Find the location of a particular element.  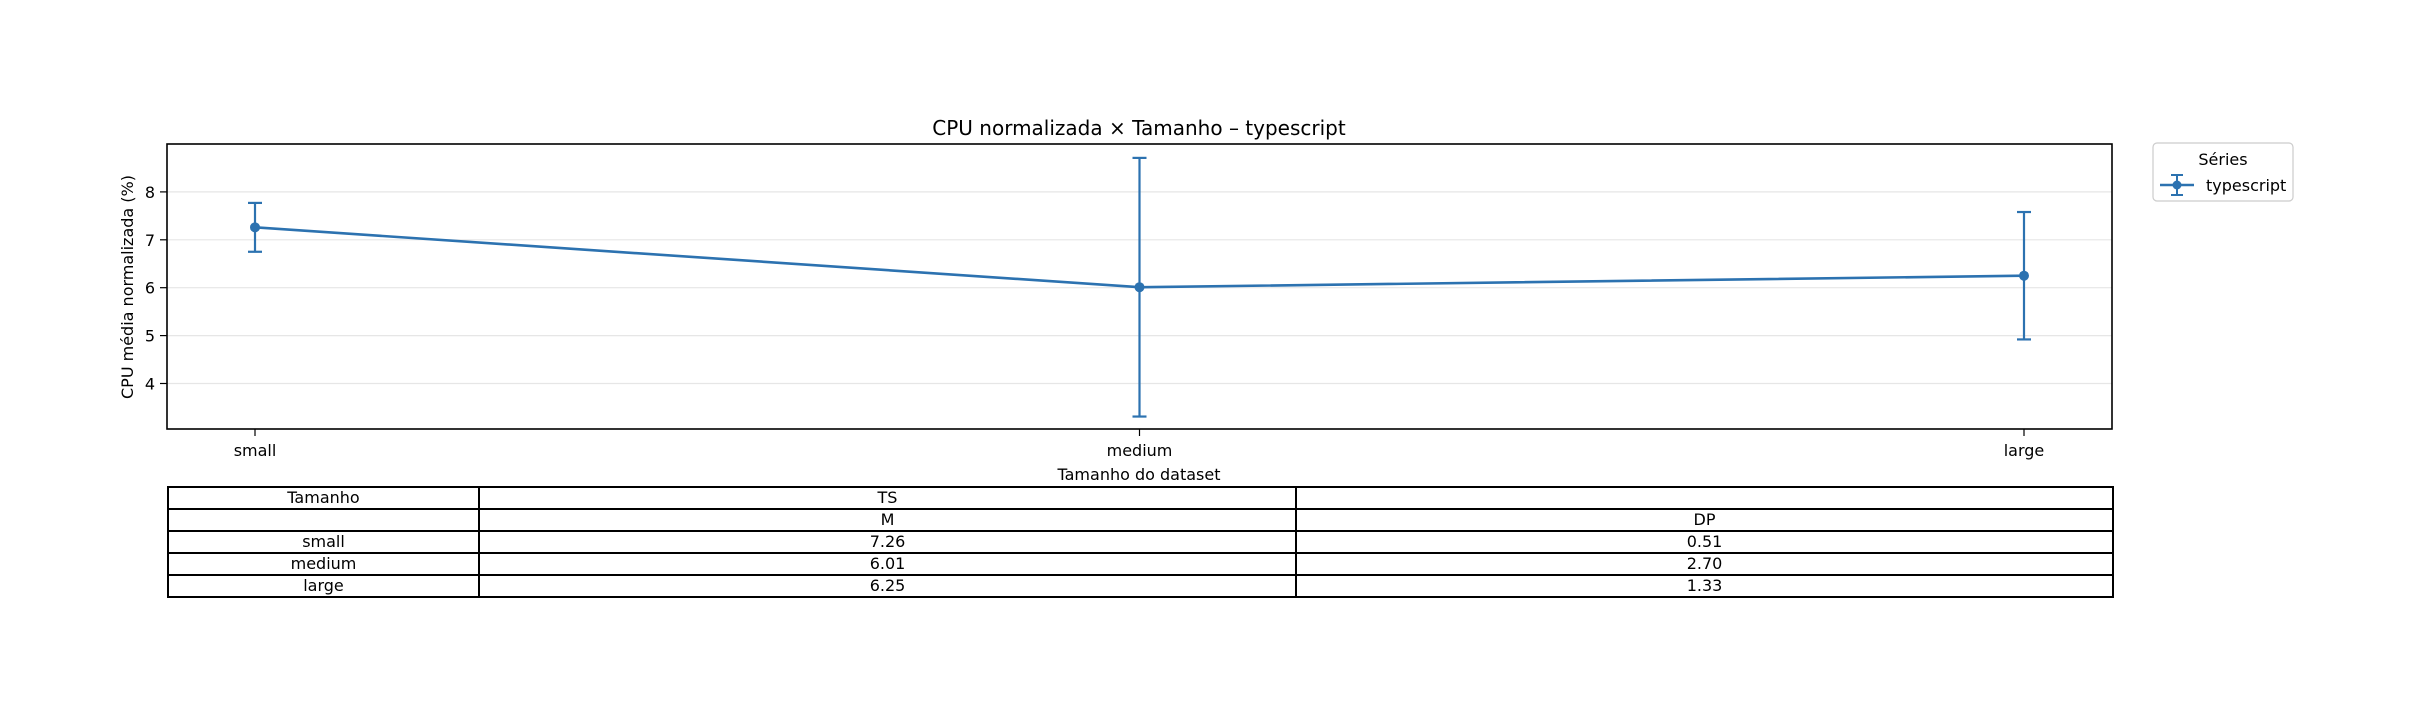

table-header-row: Tamanho TS is located at coordinates (1140, 498).